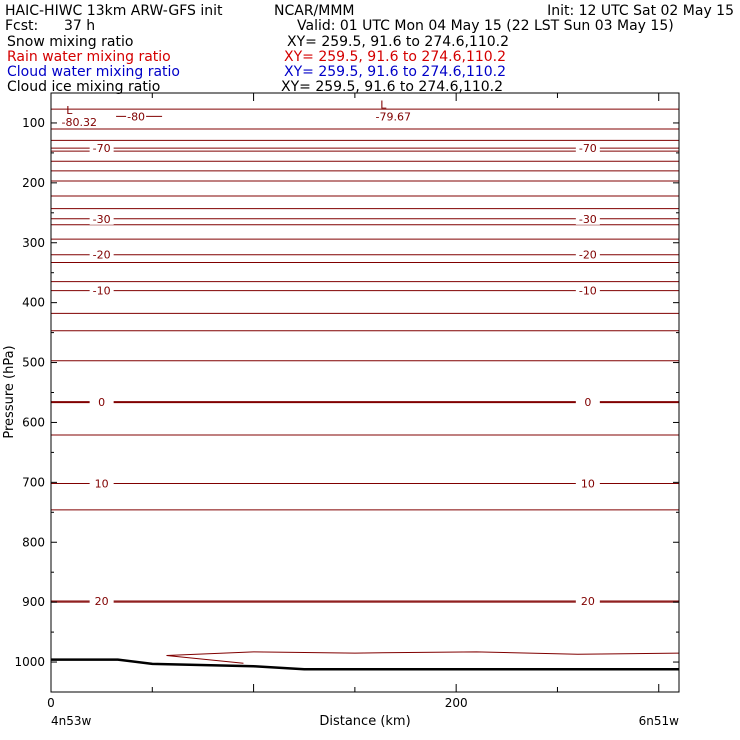  Describe the element at coordinates (640, 11) in the screenshot. I see `init-time: Init: 12 UTC Sat 02 May 15` at that location.